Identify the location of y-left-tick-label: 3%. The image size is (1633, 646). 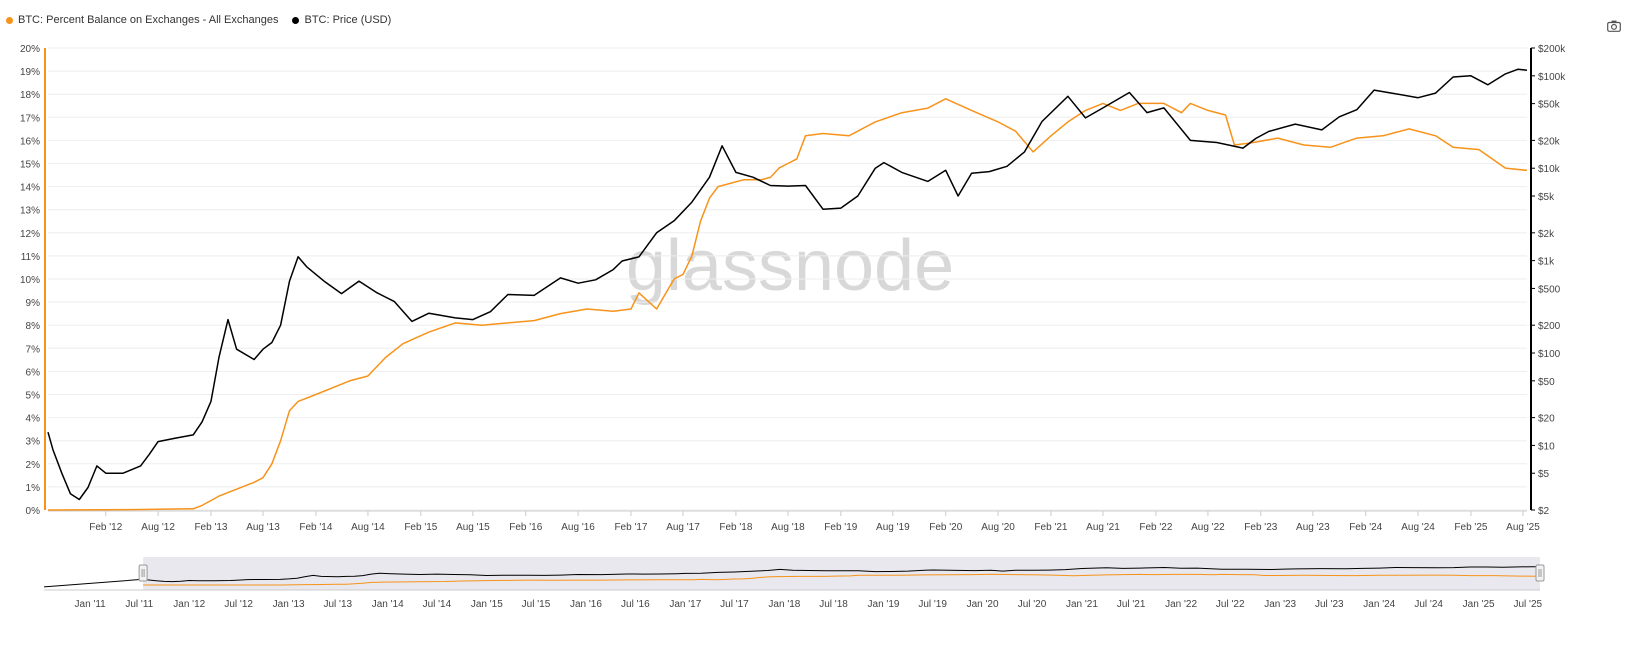
(33, 442).